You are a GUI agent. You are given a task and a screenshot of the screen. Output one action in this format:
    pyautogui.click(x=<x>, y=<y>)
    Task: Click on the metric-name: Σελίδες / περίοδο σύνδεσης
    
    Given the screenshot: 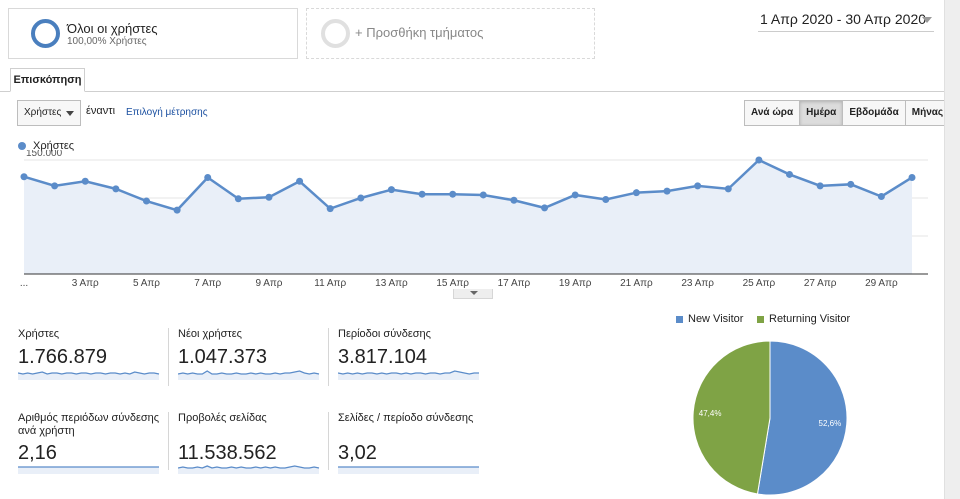 What is the action you would take?
    pyautogui.click(x=406, y=418)
    